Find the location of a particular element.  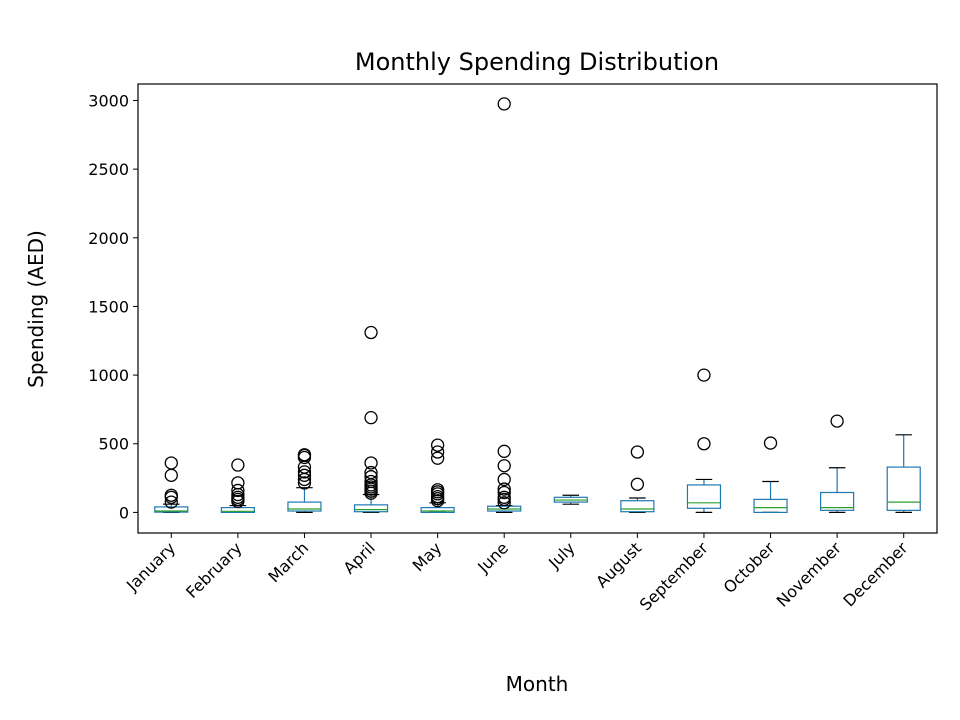

x-tick-label: September is located at coordinates (674, 576).